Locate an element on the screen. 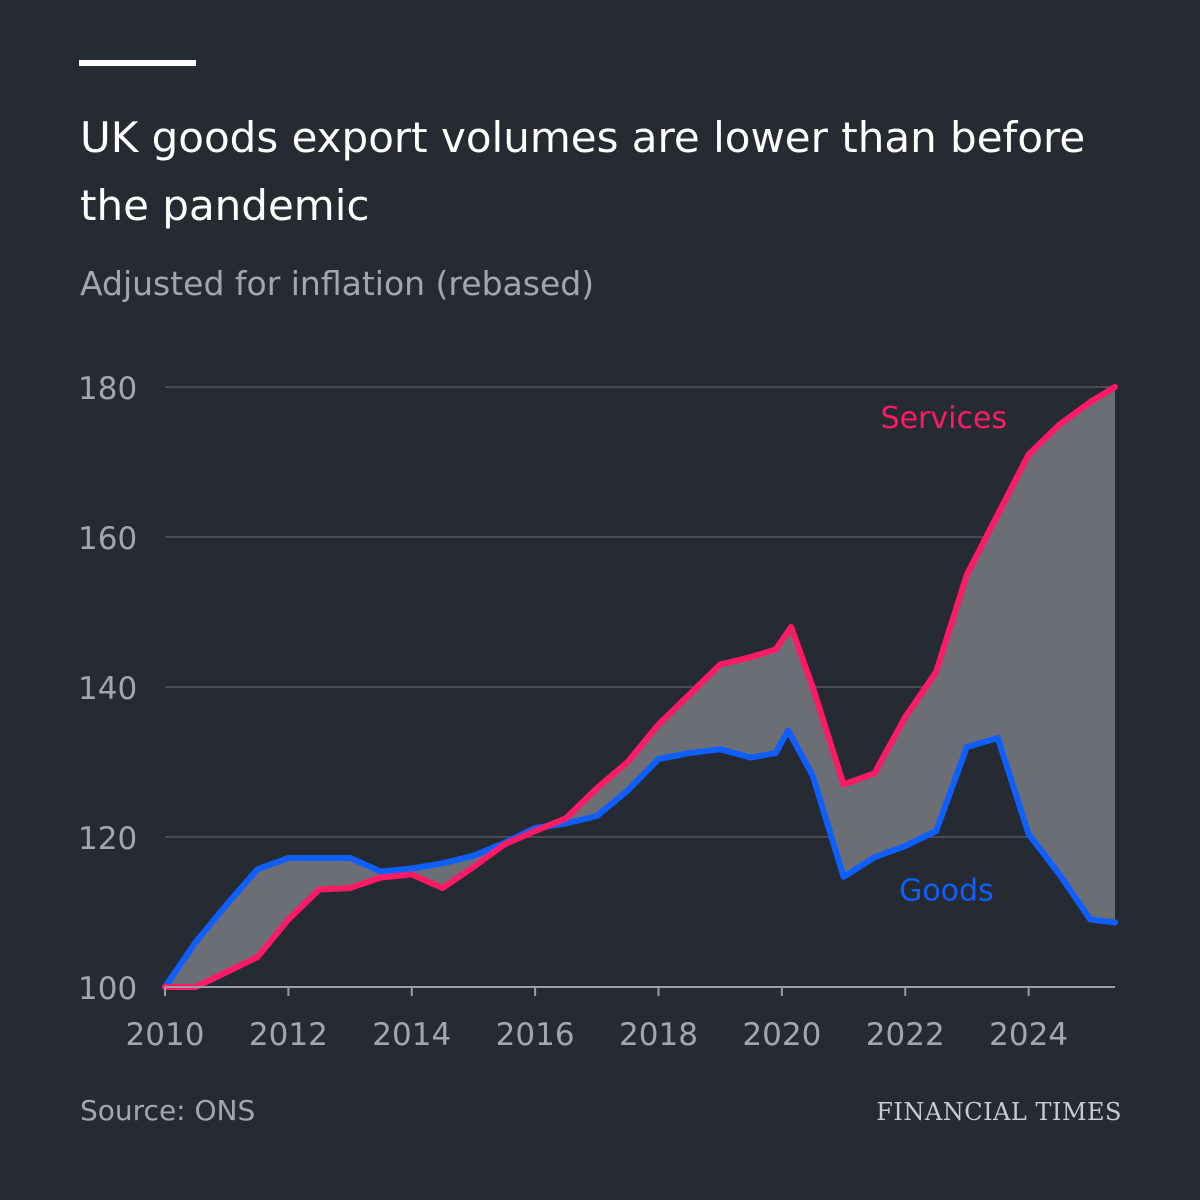 This screenshot has height=1200, width=1200. x-tick-label: 2018 is located at coordinates (658, 1035).